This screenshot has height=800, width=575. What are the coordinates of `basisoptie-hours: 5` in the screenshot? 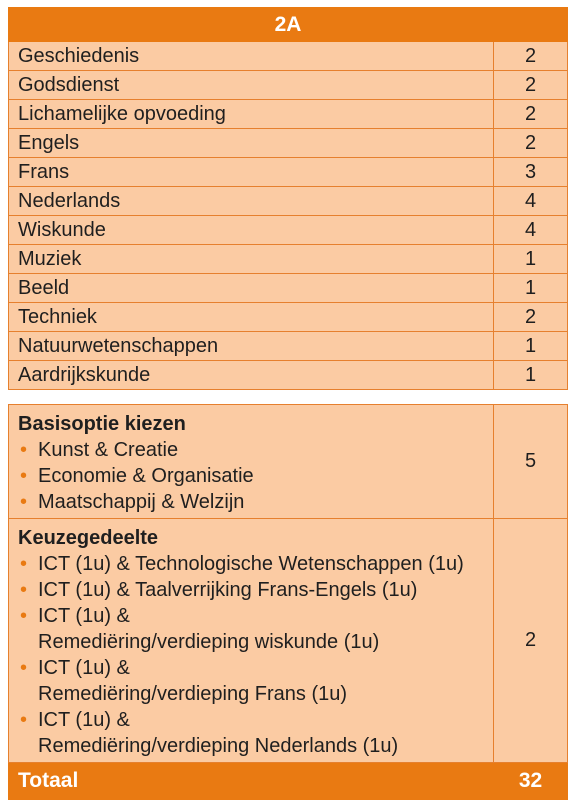 It's located at (530, 461).